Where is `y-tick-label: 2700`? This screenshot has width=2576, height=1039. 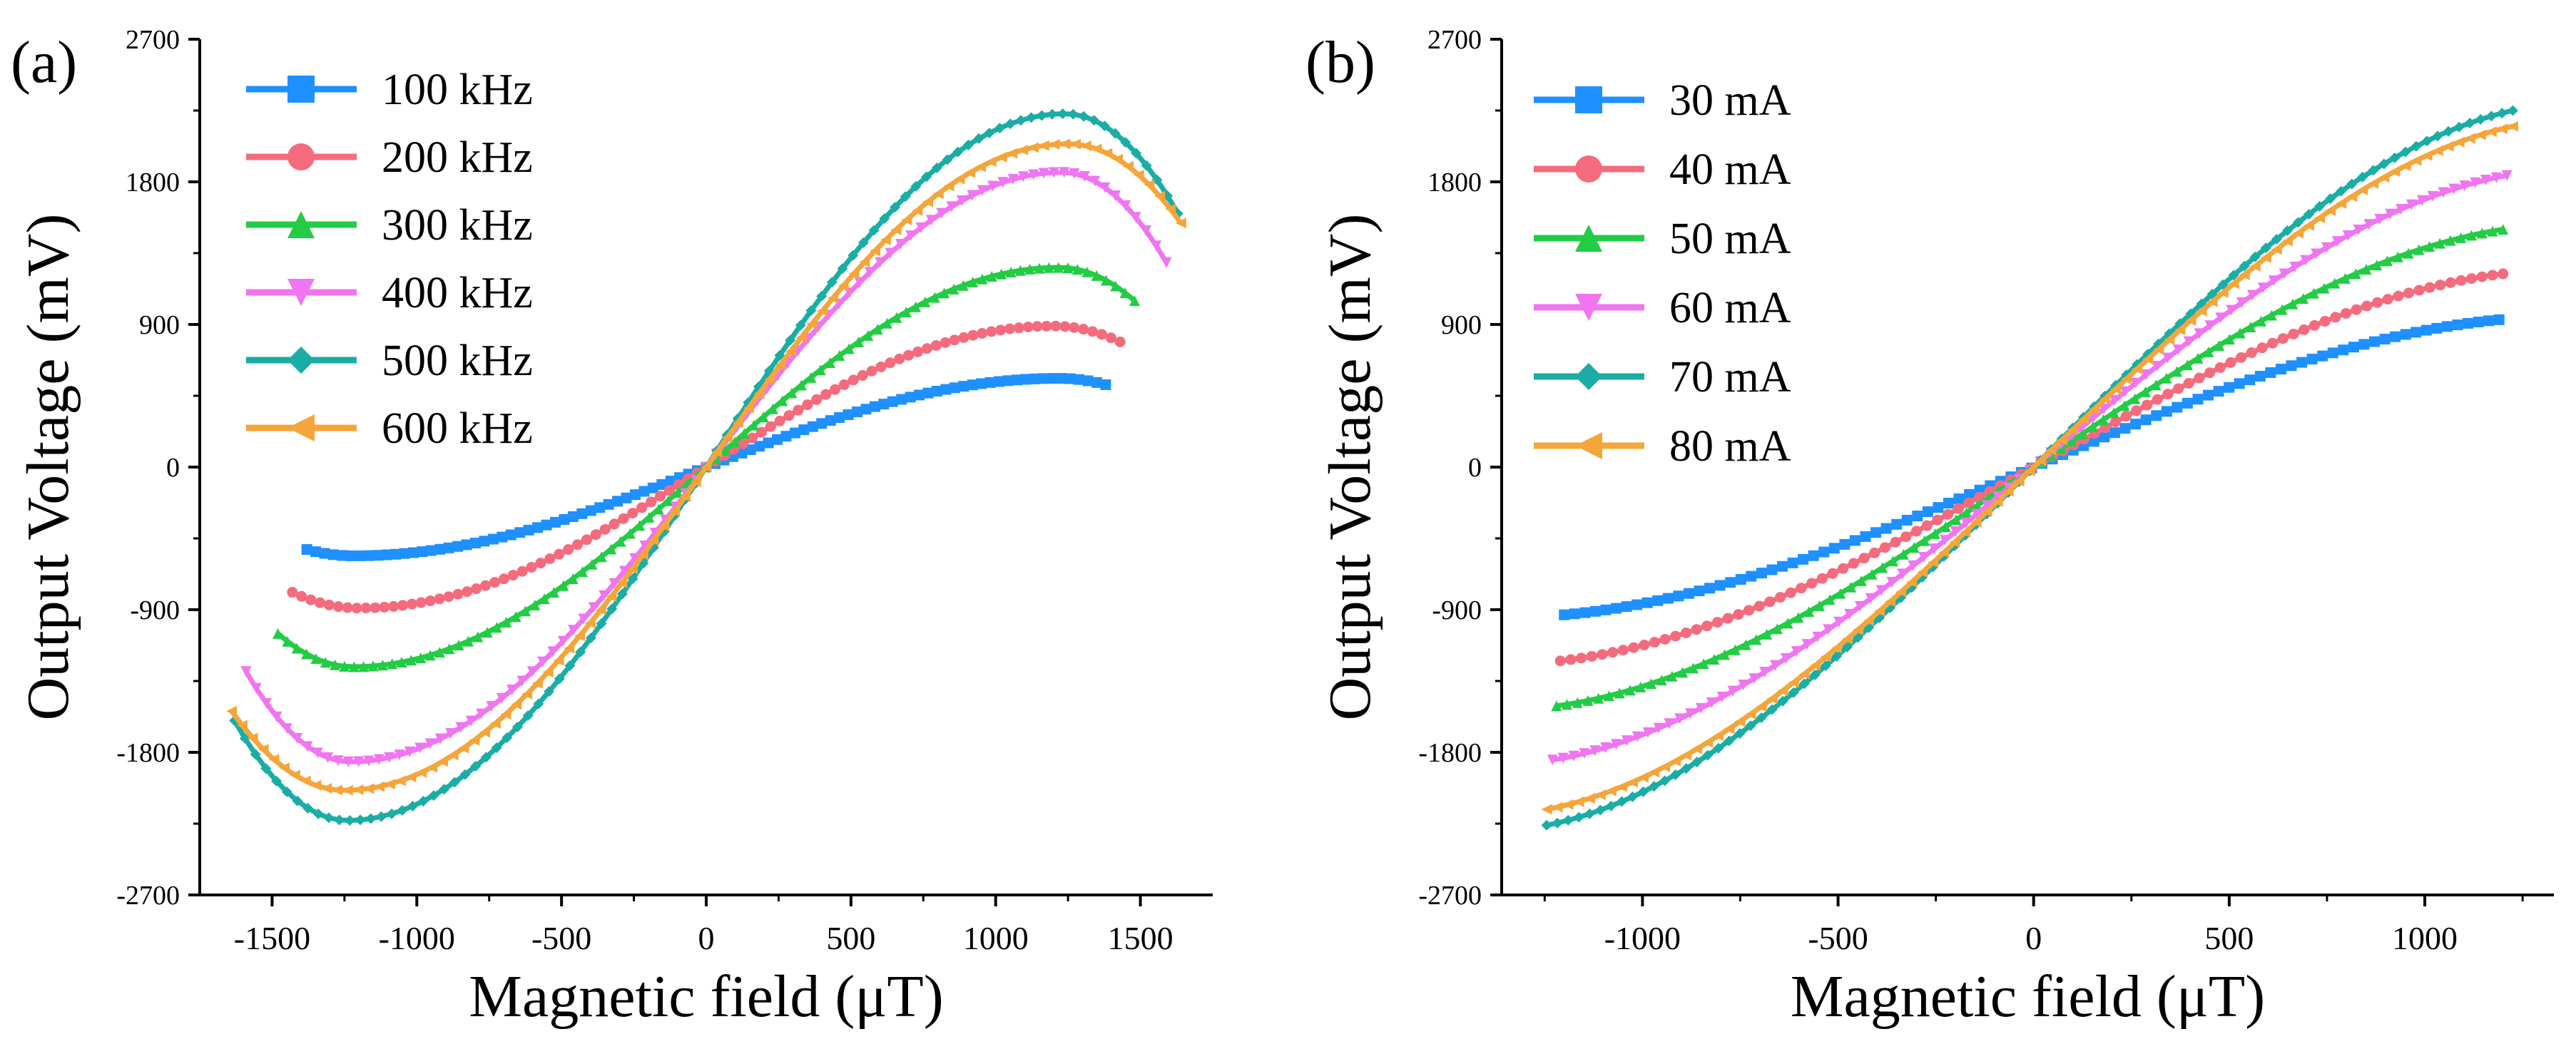
y-tick-label: 2700 is located at coordinates (1454, 40).